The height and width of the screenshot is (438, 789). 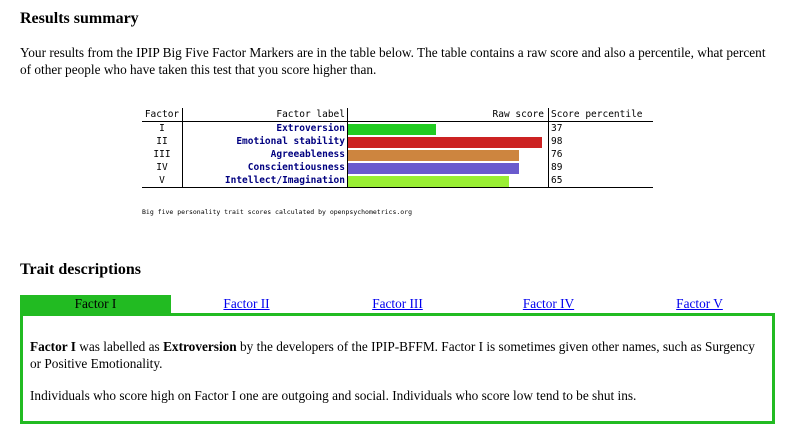 I want to click on factor-numeral: III, so click(x=162, y=154).